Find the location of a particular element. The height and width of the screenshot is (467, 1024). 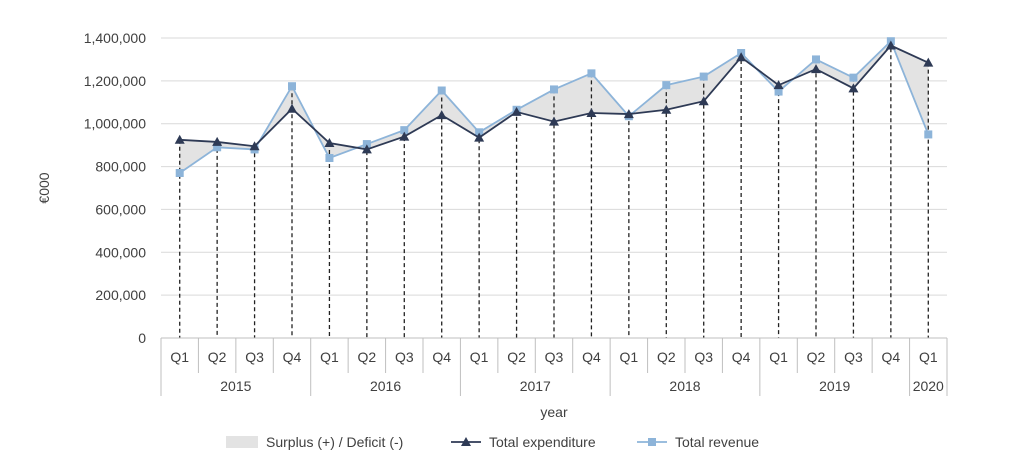

y-tick-label: 400,000 is located at coordinates (120, 252).